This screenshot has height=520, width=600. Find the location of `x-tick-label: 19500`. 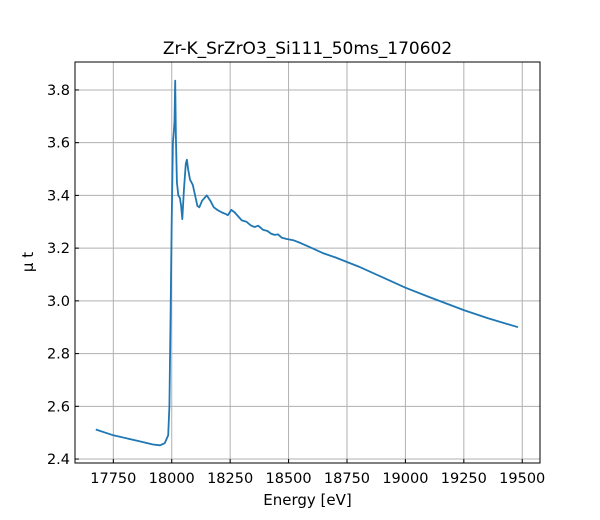

x-tick-label: 19500 is located at coordinates (522, 479).